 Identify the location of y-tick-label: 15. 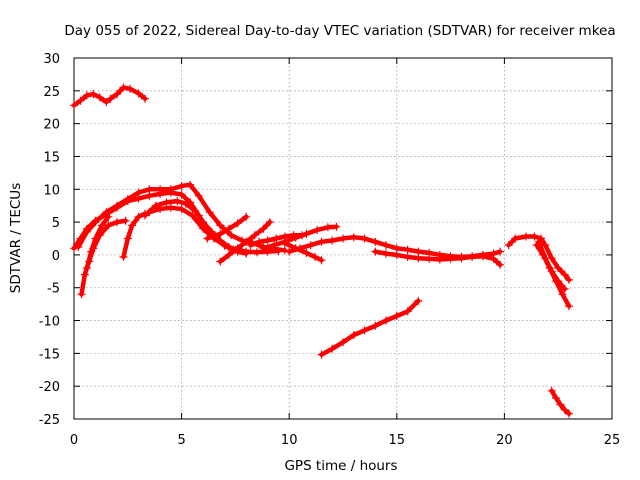
(51, 157).